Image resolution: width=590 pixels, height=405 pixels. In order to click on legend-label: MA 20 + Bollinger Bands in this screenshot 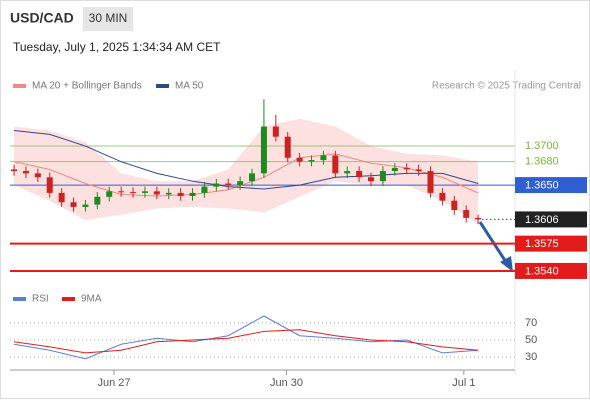, I will do `click(87, 86)`.